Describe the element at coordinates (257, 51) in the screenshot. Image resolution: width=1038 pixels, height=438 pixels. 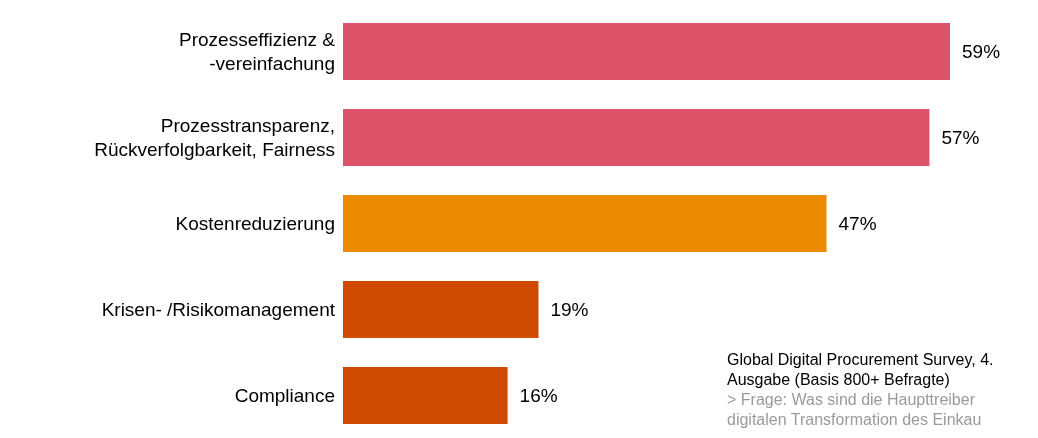
I see `y-tick-label: Prozesseffizienz & -vereinfachung` at that location.